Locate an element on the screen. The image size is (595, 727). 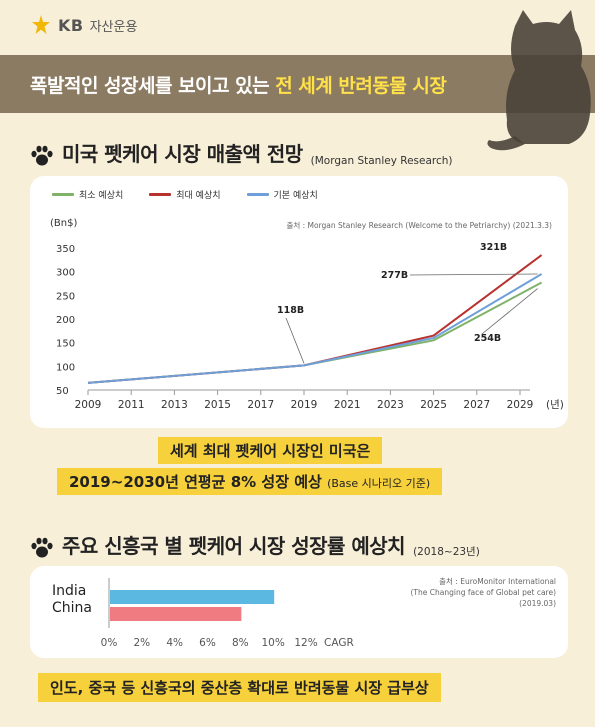
logo: KB 자산운용 is located at coordinates (83, 25).